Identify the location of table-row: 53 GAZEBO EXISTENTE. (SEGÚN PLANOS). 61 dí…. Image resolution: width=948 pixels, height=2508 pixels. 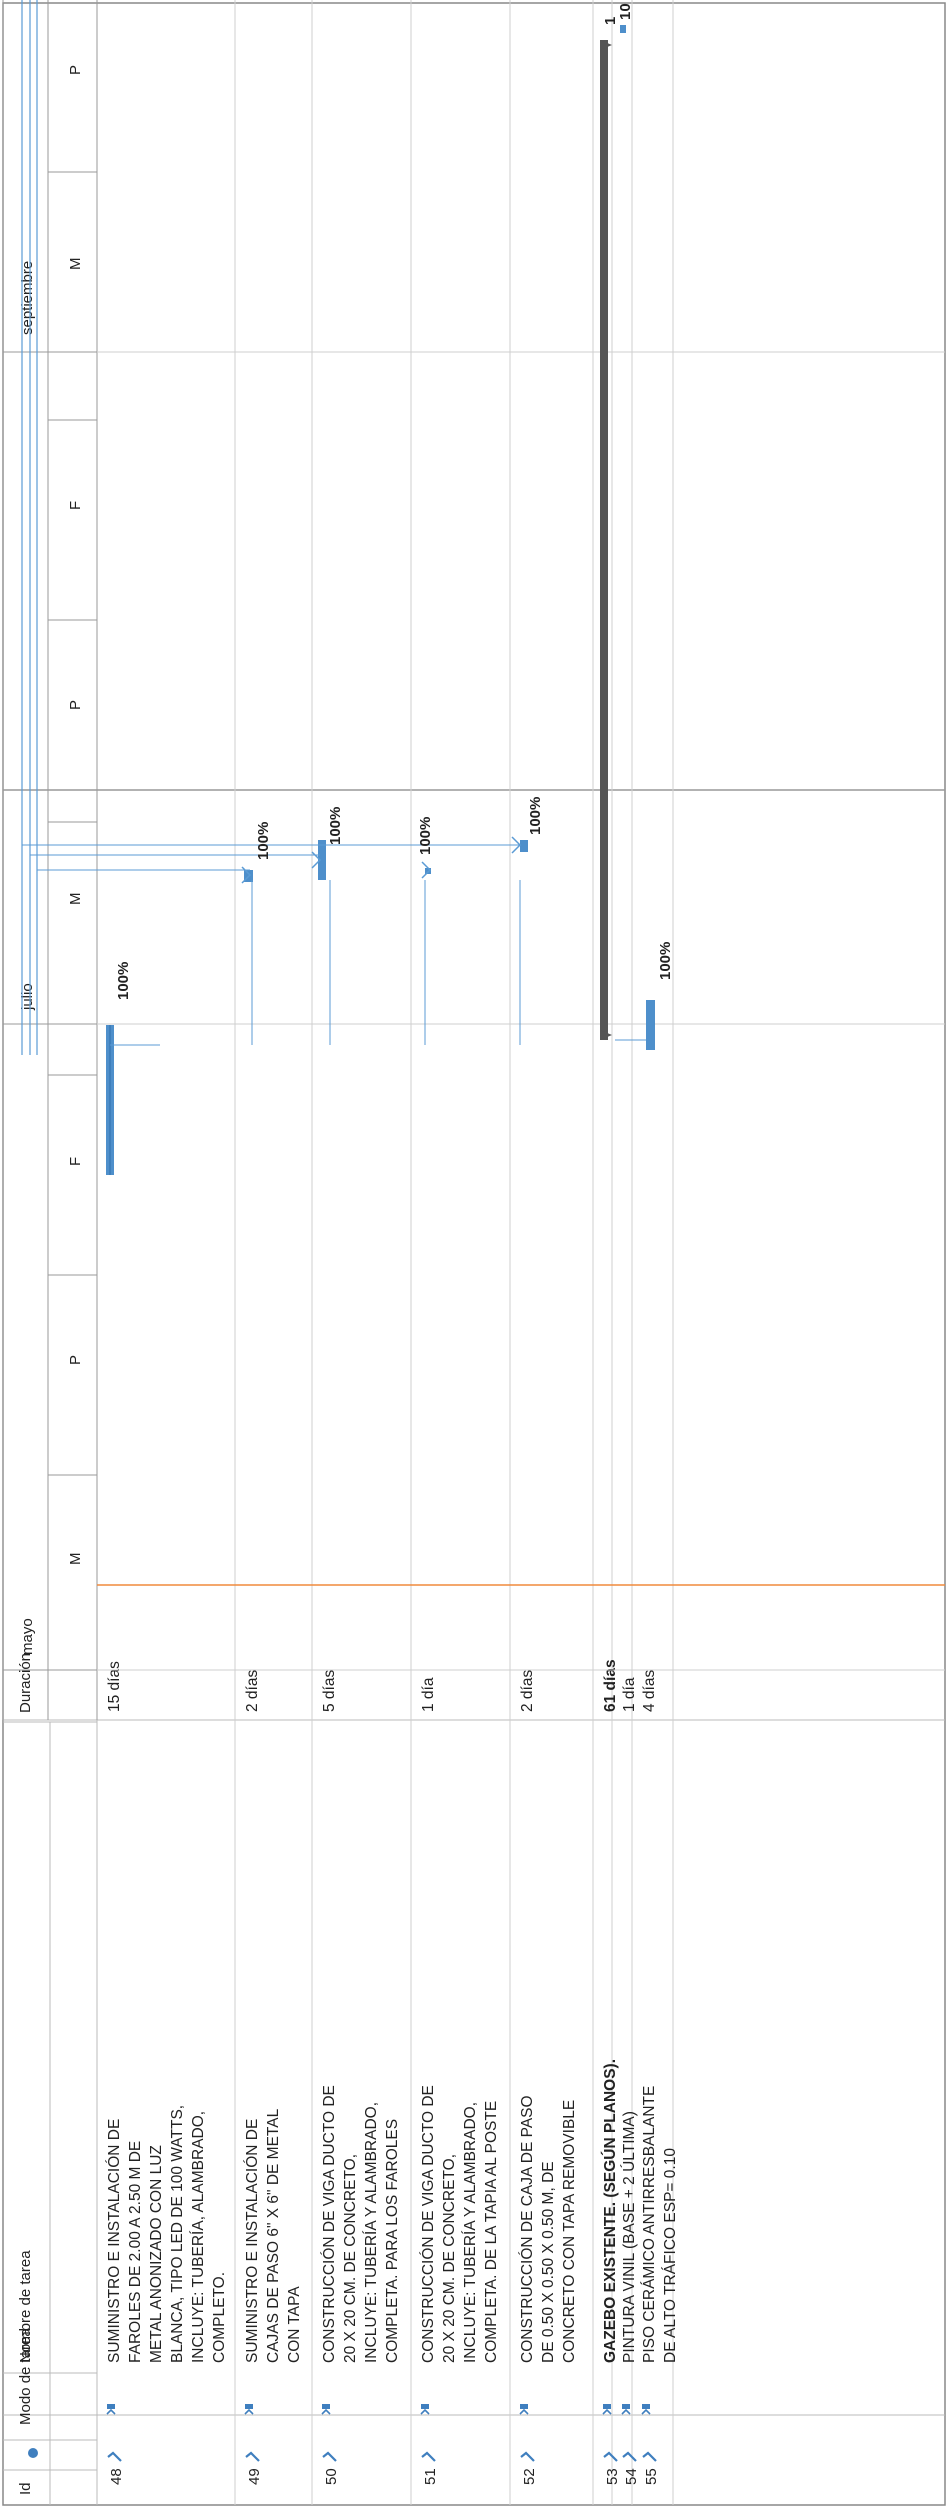
(611, 2072).